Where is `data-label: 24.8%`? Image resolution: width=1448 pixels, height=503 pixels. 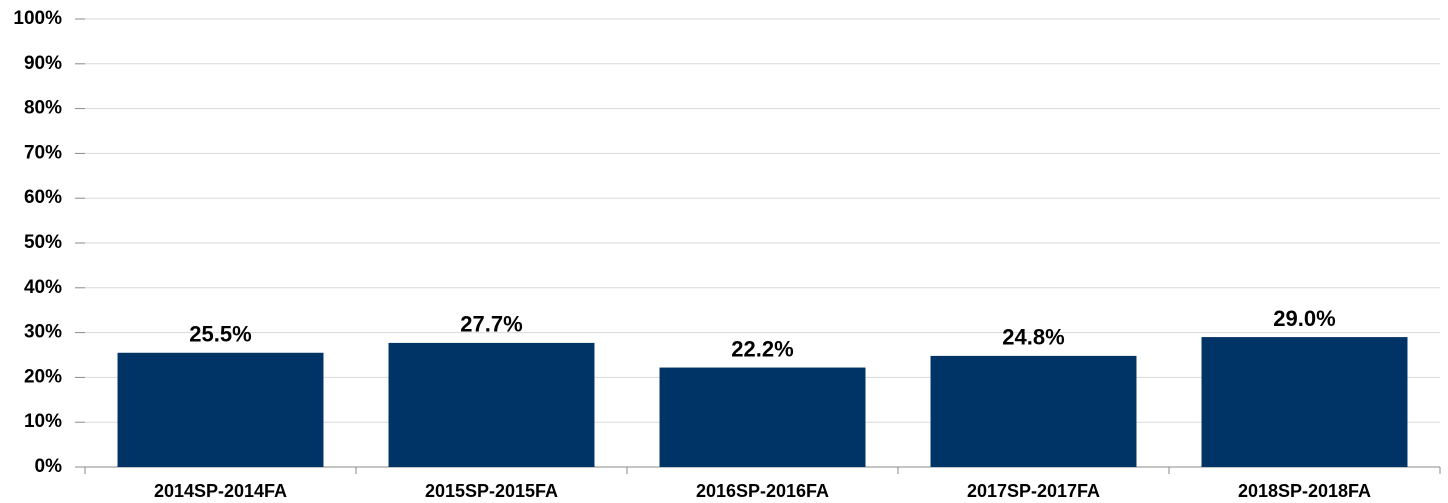
data-label: 24.8% is located at coordinates (1033, 337).